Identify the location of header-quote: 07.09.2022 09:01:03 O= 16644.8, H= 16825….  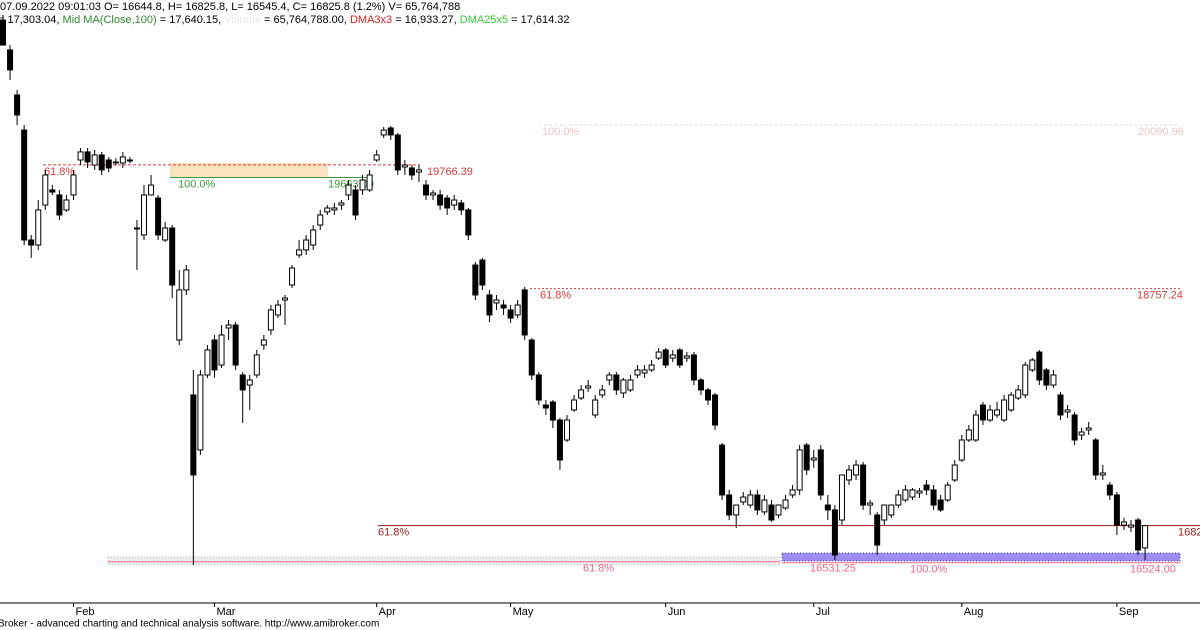
(230, 7).